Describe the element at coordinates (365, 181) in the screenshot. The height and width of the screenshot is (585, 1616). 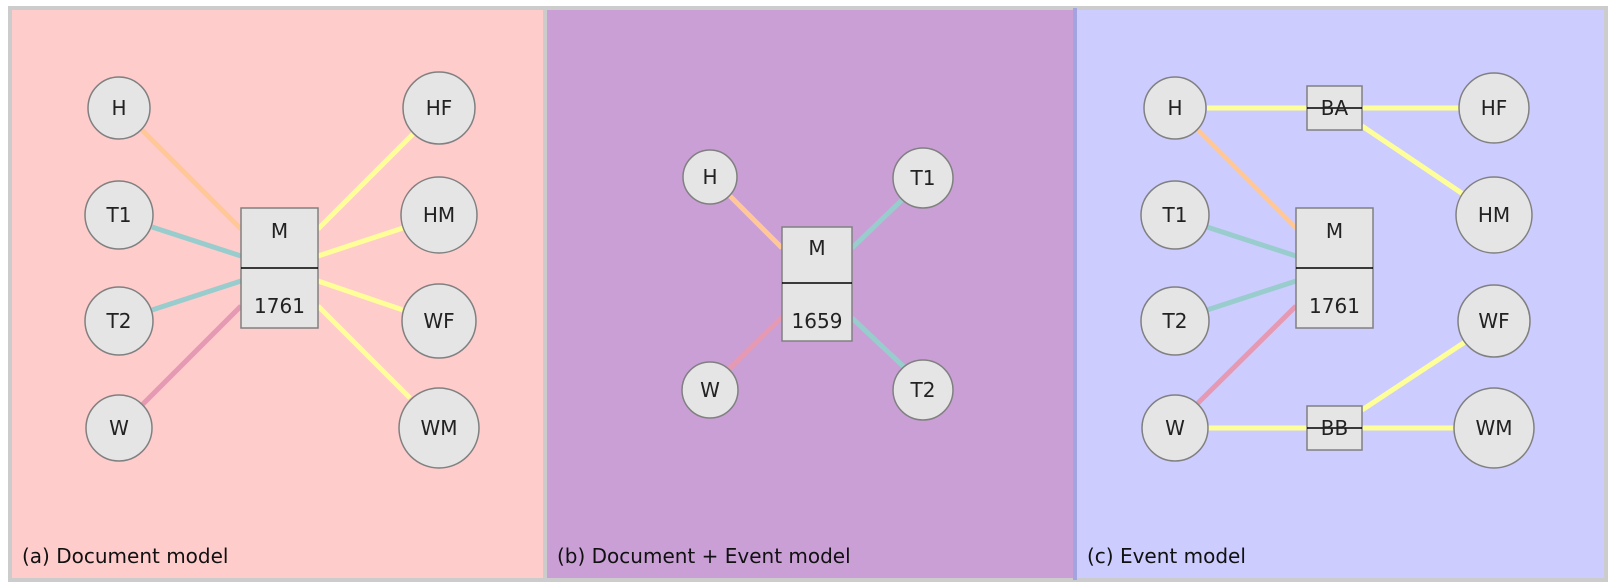
I see `edge-m-hf` at that location.